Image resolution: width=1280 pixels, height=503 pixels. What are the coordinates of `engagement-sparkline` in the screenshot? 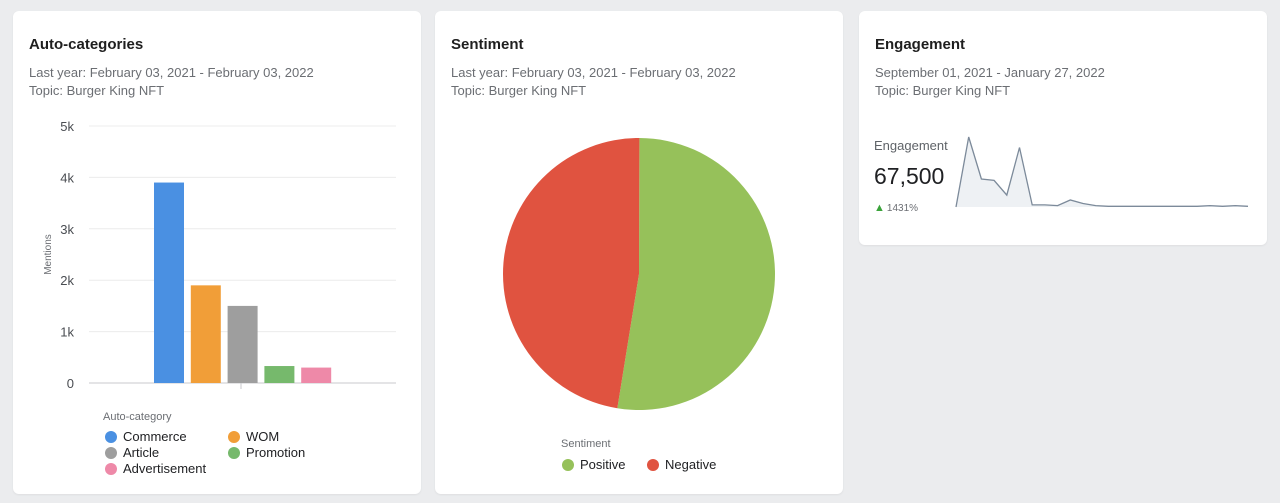 It's located at (1102, 172).